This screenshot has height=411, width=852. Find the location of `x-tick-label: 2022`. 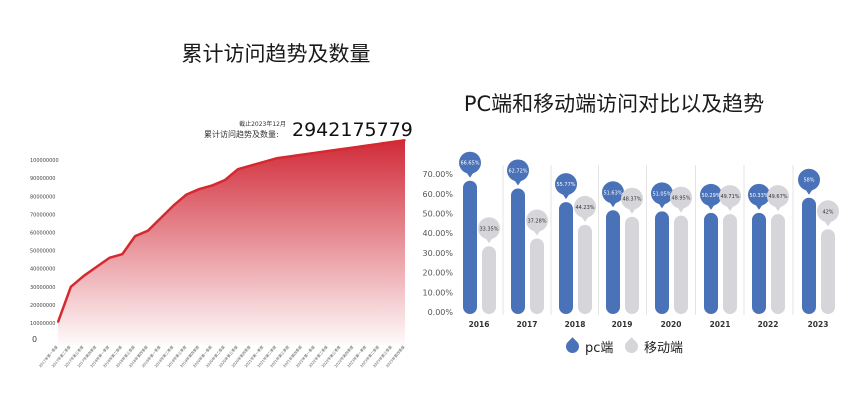

x-tick-label: 2022 is located at coordinates (768, 324).